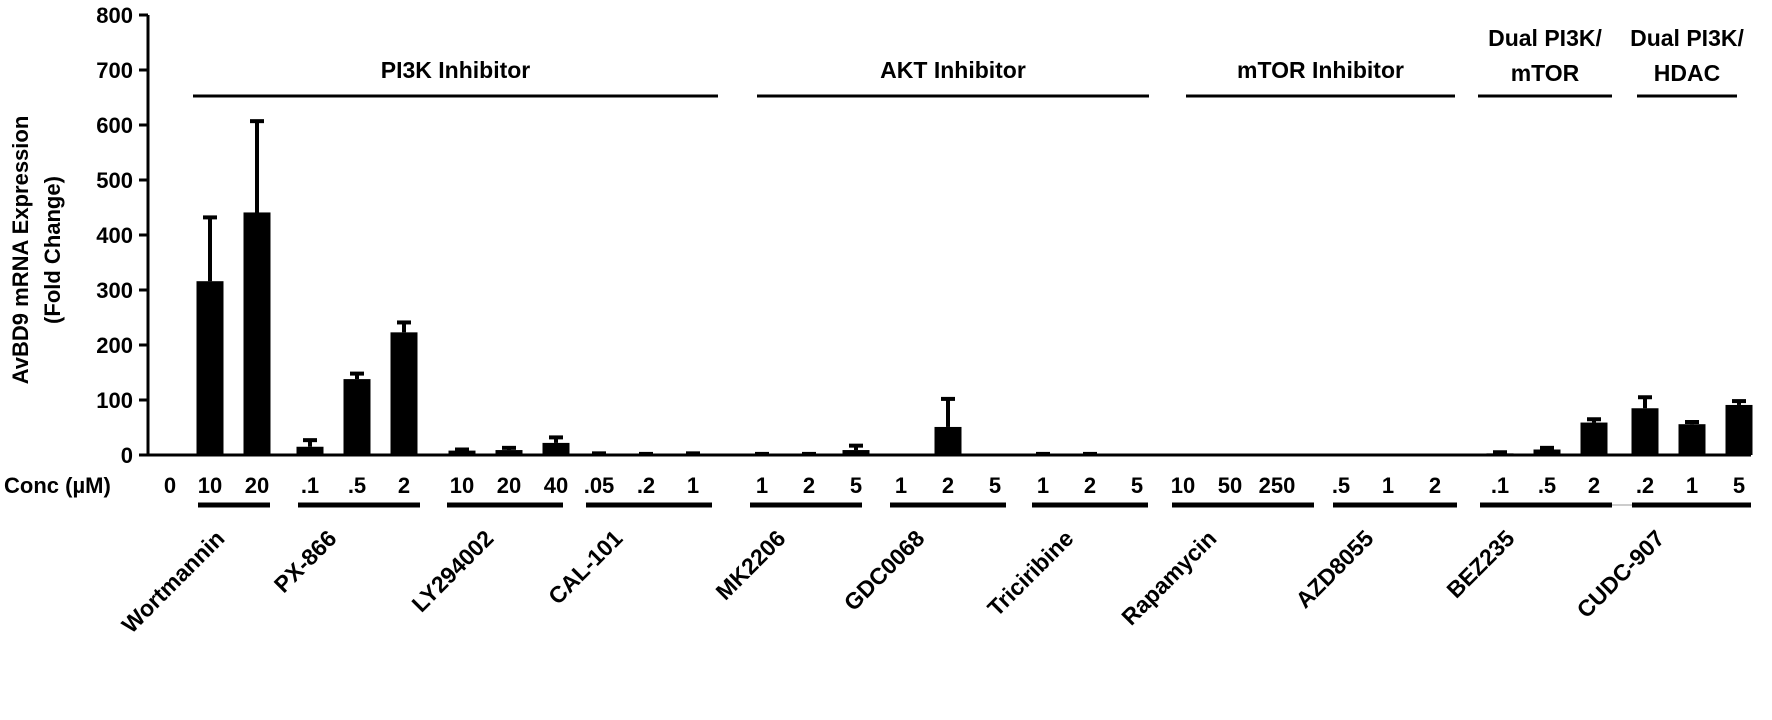 Image resolution: width=1772 pixels, height=720 pixels. What do you see at coordinates (953, 70) in the screenshot?
I see `group-label: AKT Inhibitor` at bounding box center [953, 70].